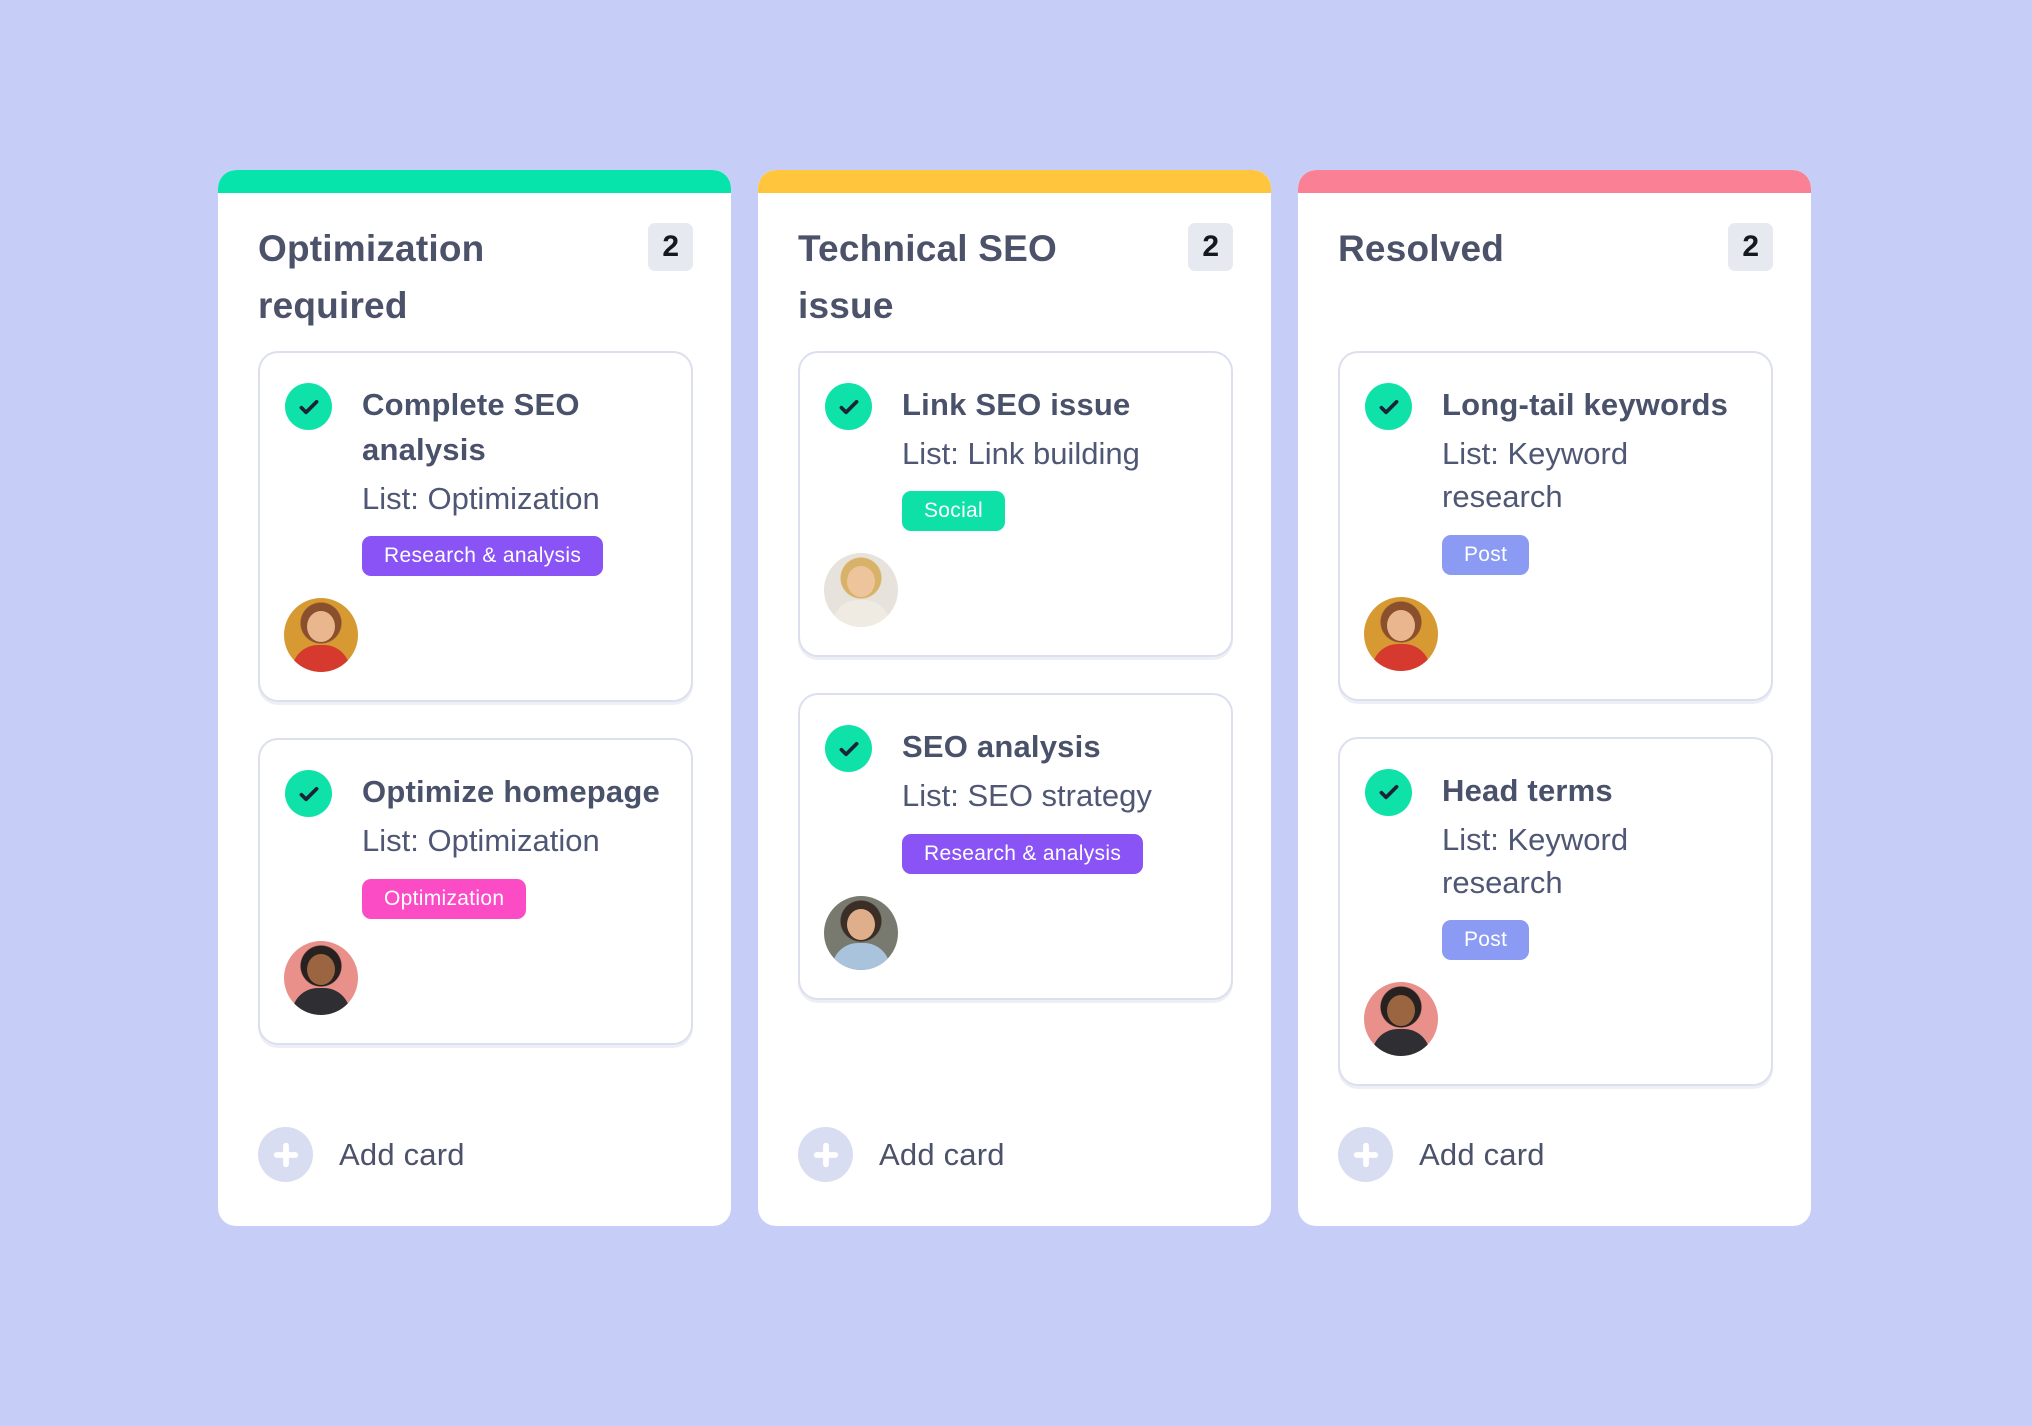 The height and width of the screenshot is (1426, 2032). Describe the element at coordinates (471, 427) in the screenshot. I see `card-title: Complete SEO analysis` at that location.